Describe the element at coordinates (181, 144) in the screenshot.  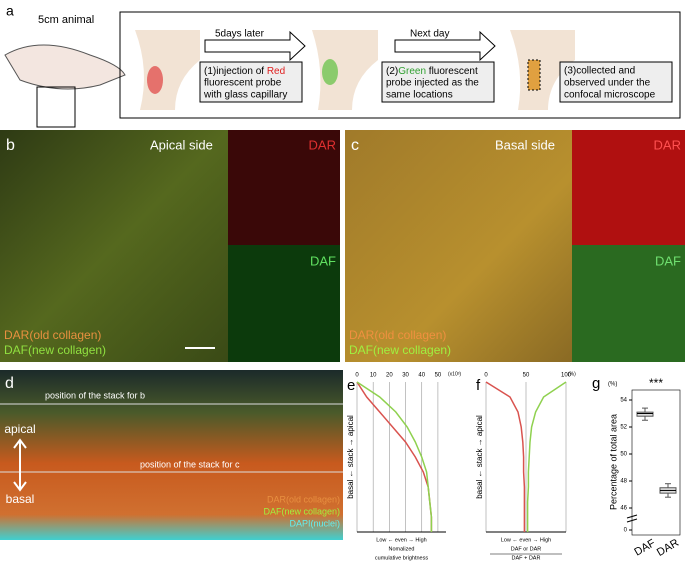
I see `side-label: Apical side` at that location.